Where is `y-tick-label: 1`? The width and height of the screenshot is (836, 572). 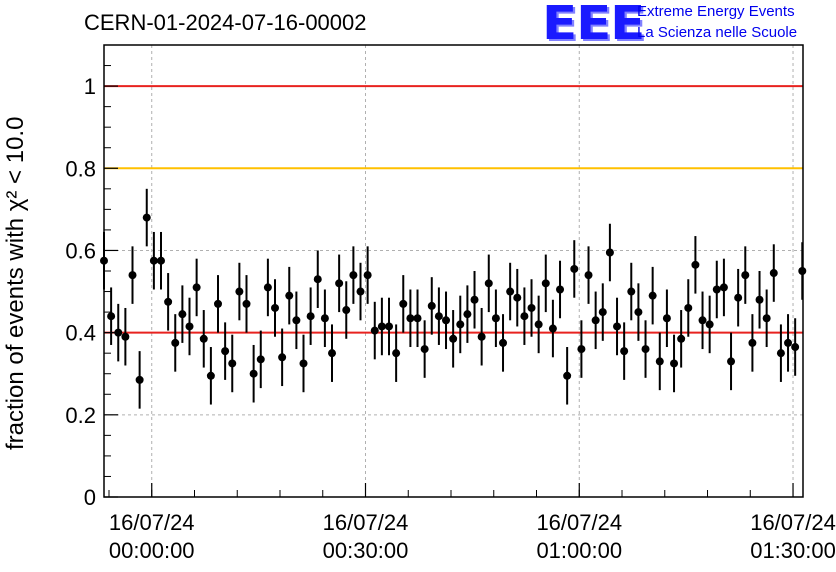
y-tick-label: 1 is located at coordinates (90, 86).